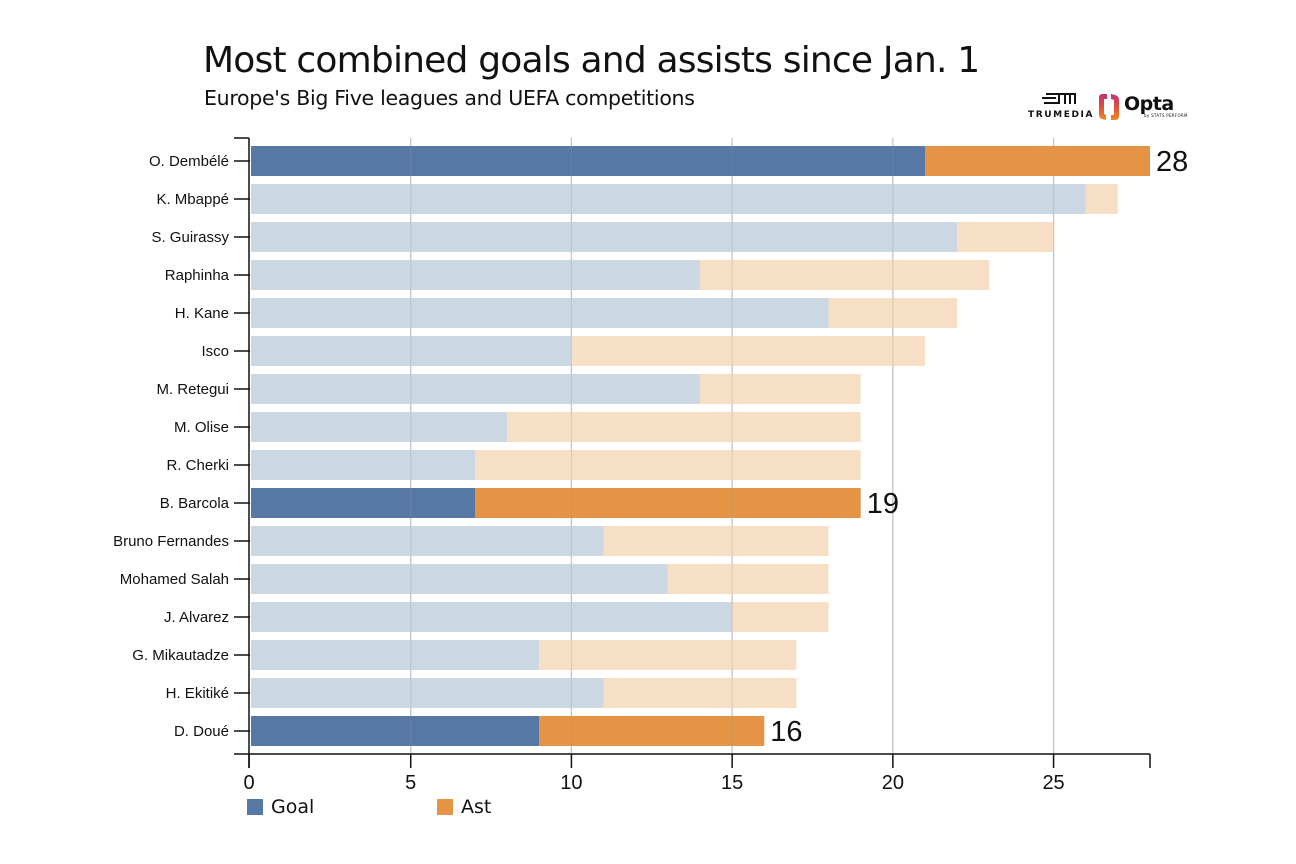 This screenshot has height=864, width=1296. Describe the element at coordinates (1172, 162) in the screenshot. I see `value-label: 28` at that location.